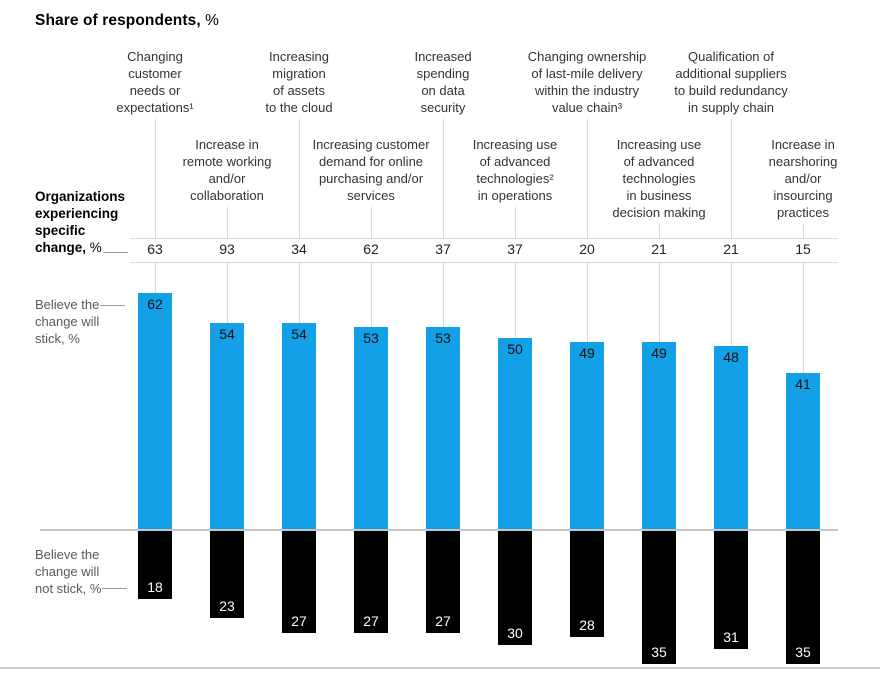  I want to click on category-label-line: spending, so click(443, 73).